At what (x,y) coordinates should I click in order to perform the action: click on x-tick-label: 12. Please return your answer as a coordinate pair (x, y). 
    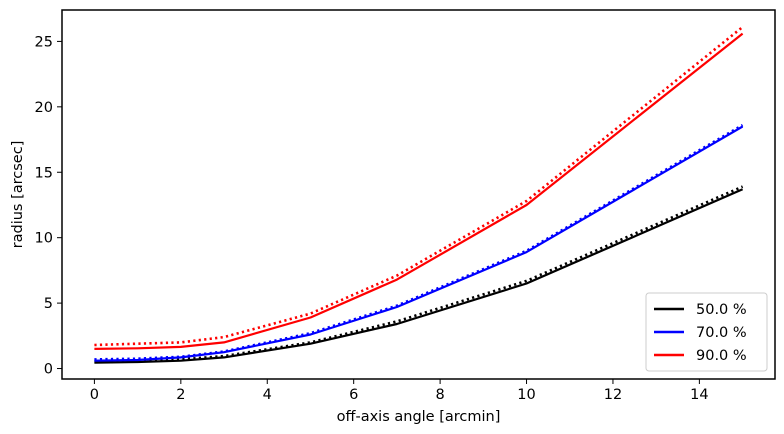
    Looking at the image, I should click on (613, 395).